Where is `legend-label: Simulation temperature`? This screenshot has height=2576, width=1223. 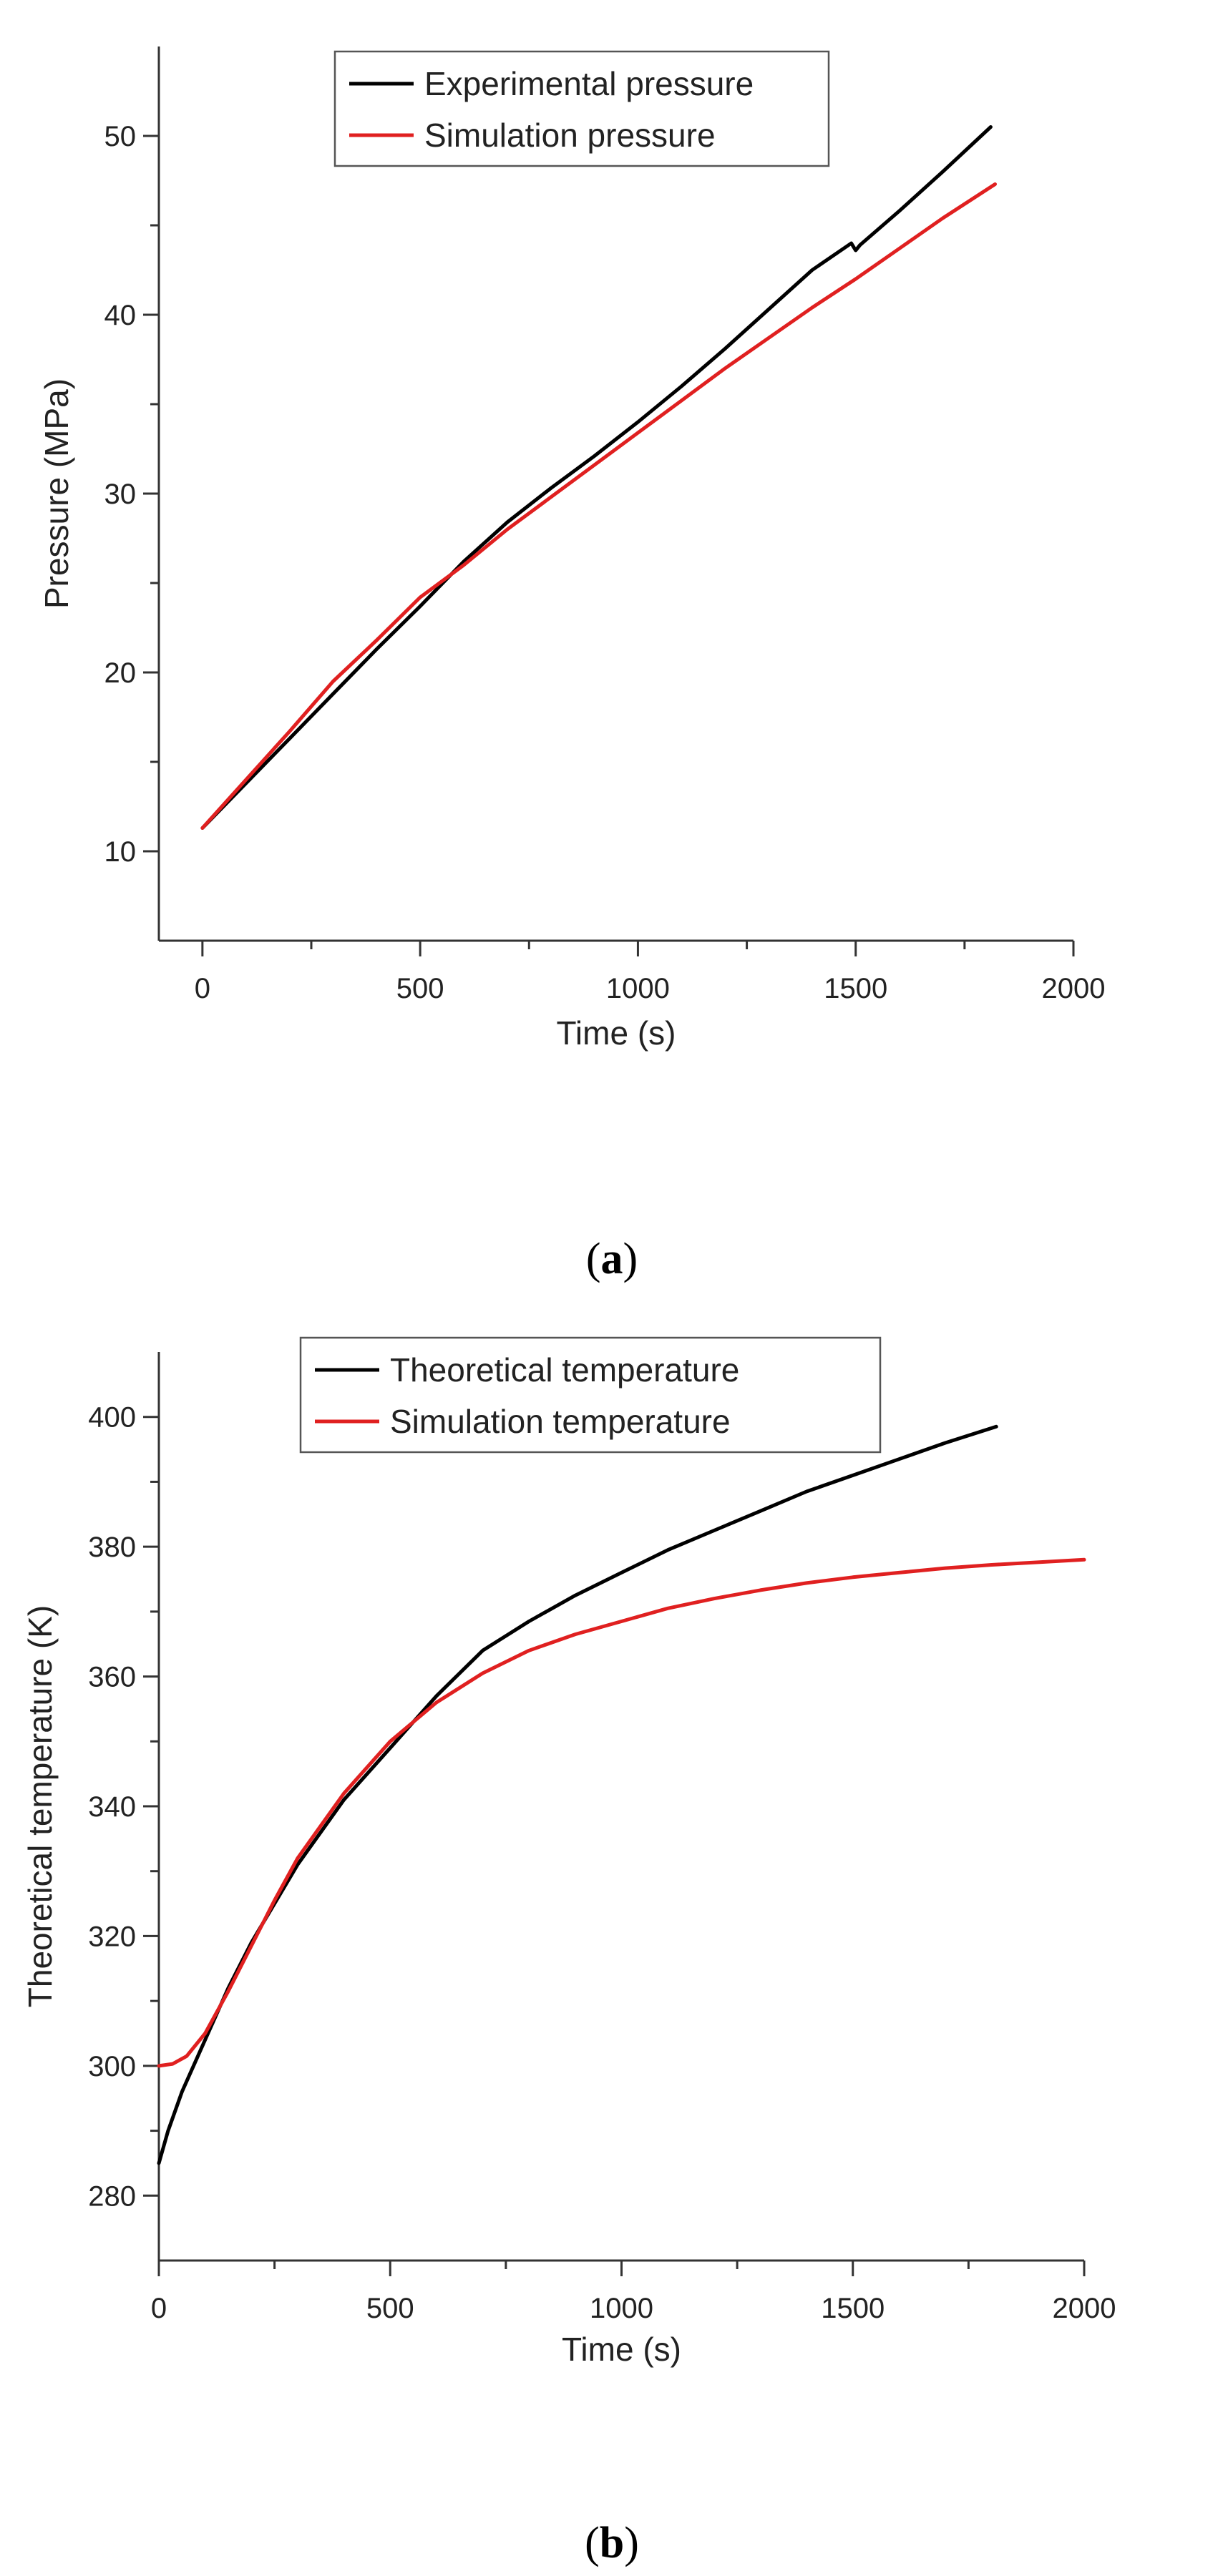 legend-label: Simulation temperature is located at coordinates (560, 1421).